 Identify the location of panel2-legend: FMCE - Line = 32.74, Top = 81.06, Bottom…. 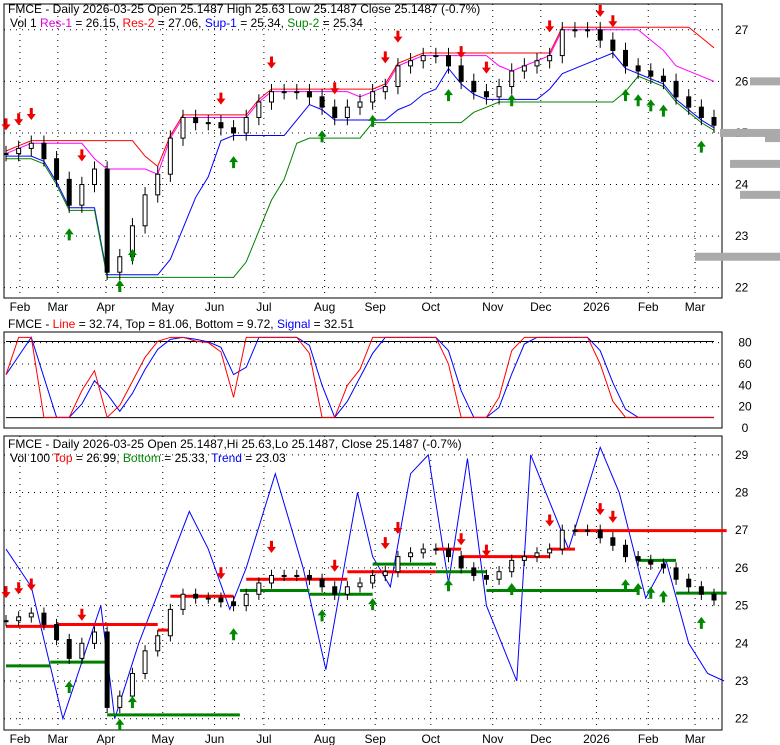
(181, 324).